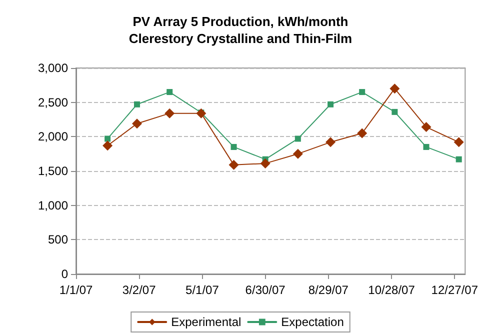 The width and height of the screenshot is (481, 334). What do you see at coordinates (64, 274) in the screenshot?
I see `y-tick-label: 0` at bounding box center [64, 274].